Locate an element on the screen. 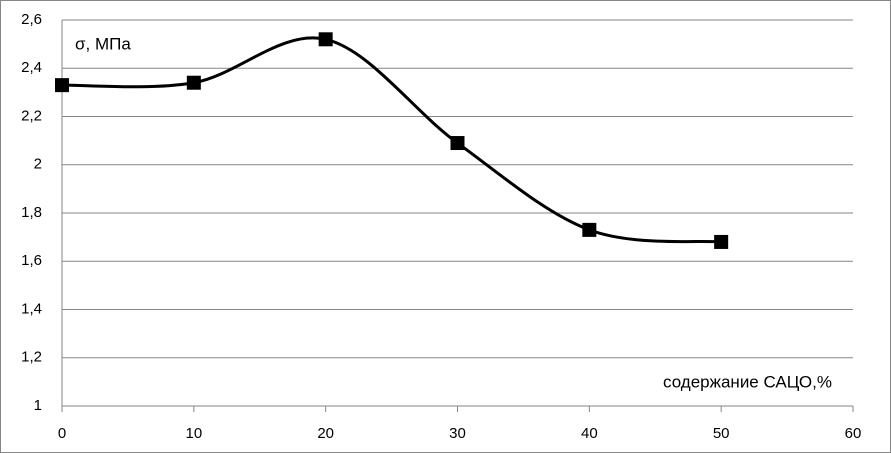 The height and width of the screenshot is (453, 891). x-axis-label: содержание САЦО,% is located at coordinates (747, 381).